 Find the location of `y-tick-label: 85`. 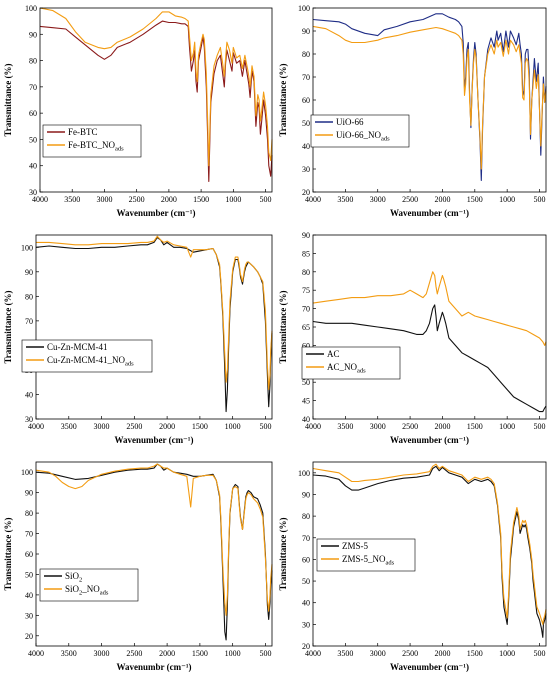

y-tick-label: 85 is located at coordinates (306, 253).